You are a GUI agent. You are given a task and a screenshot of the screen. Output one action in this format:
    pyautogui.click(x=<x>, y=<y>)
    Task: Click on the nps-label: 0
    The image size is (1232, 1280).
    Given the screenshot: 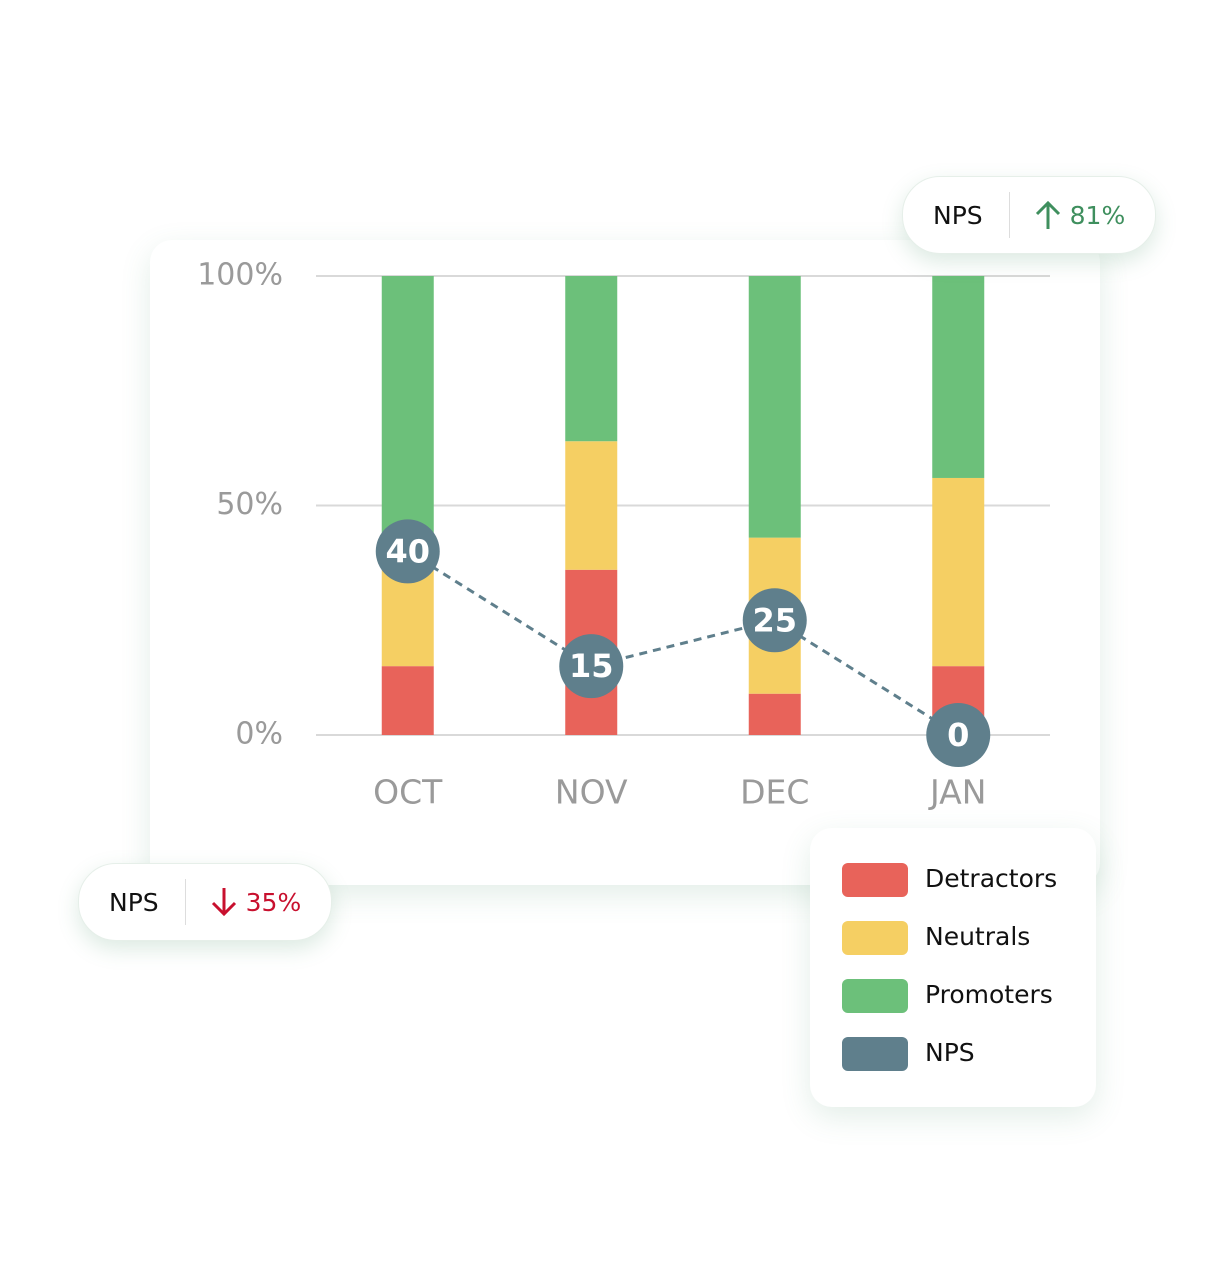 What is the action you would take?
    pyautogui.click(x=958, y=735)
    